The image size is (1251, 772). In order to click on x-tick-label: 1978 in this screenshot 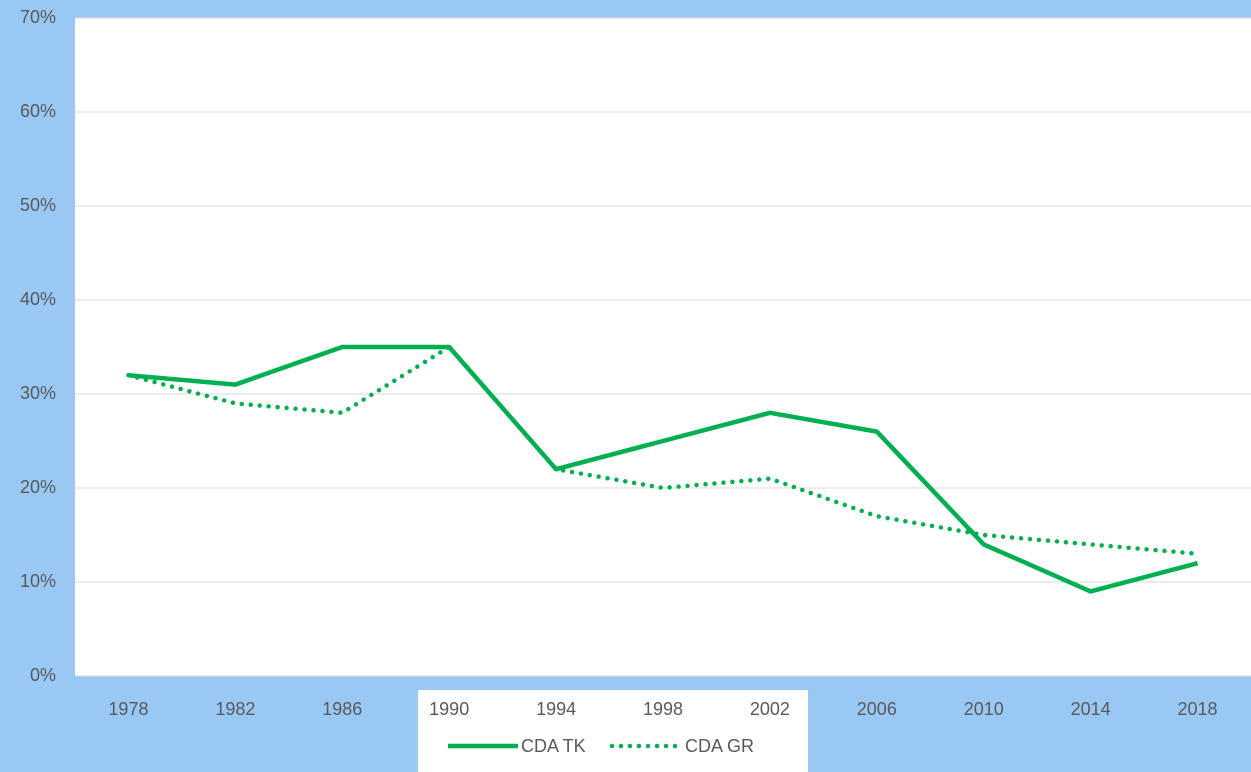, I will do `click(128, 709)`.